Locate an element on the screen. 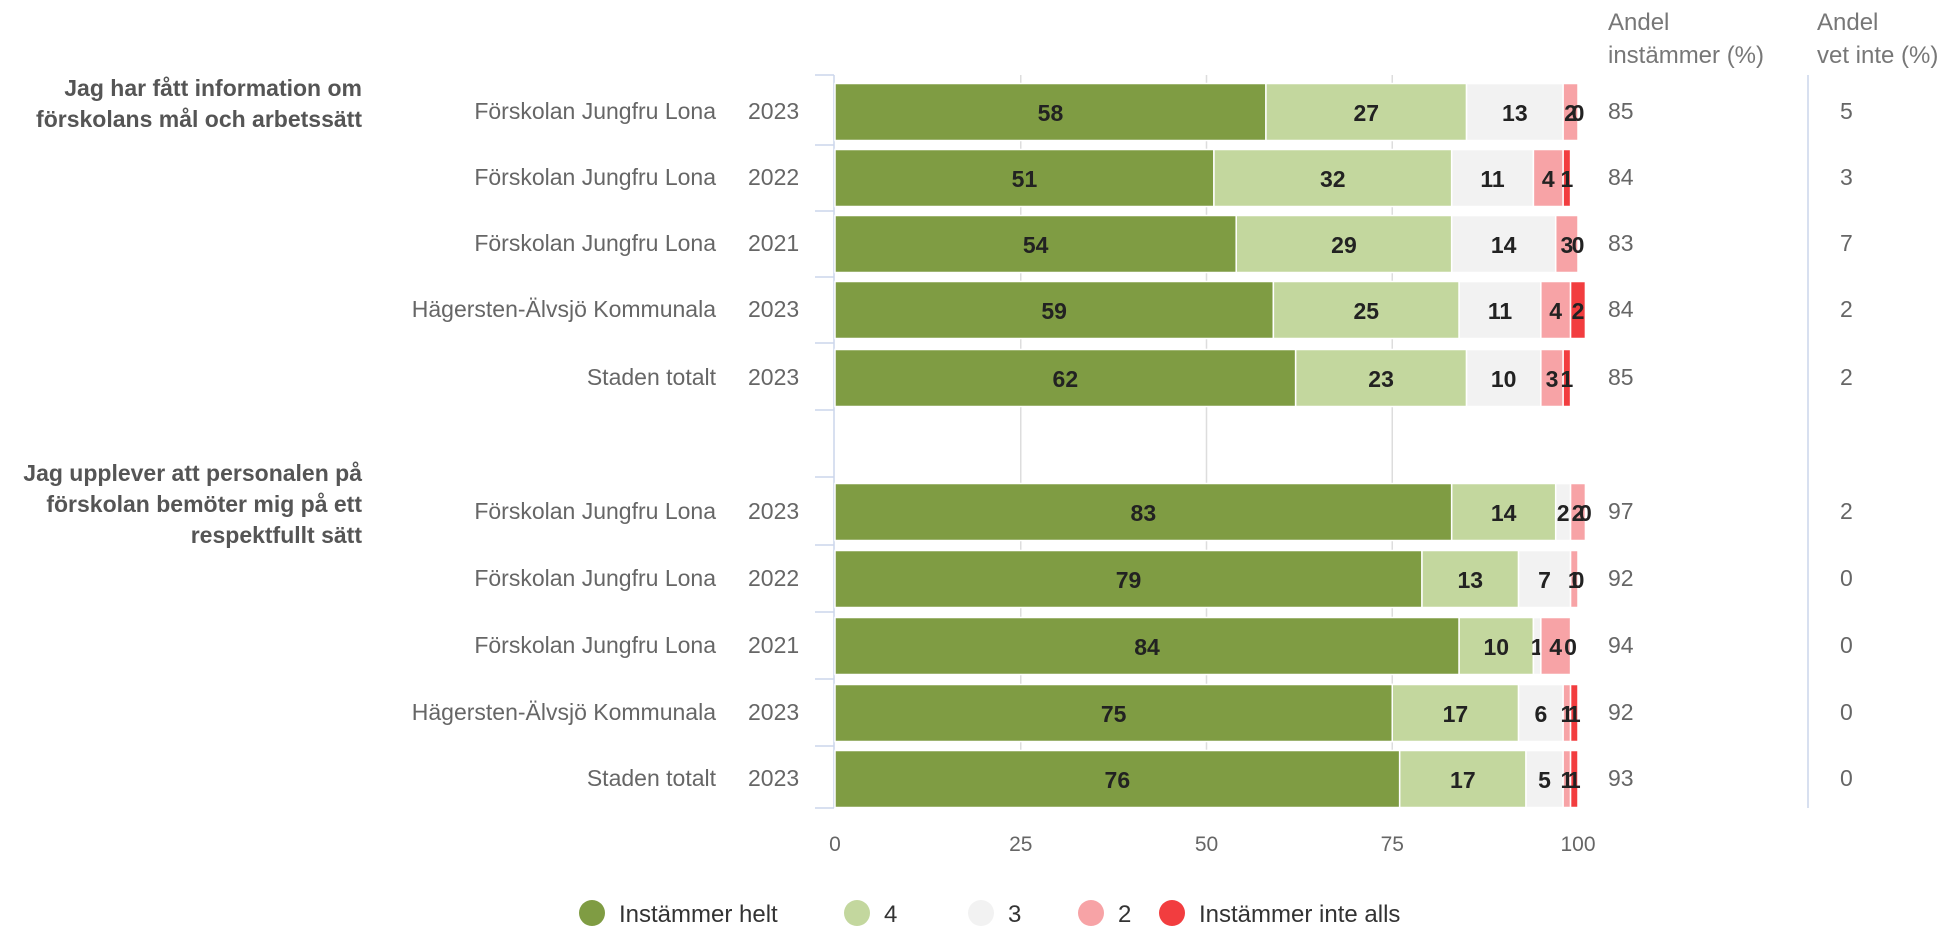 The image size is (1955, 926). legend-item-label: 4 is located at coordinates (890, 913).